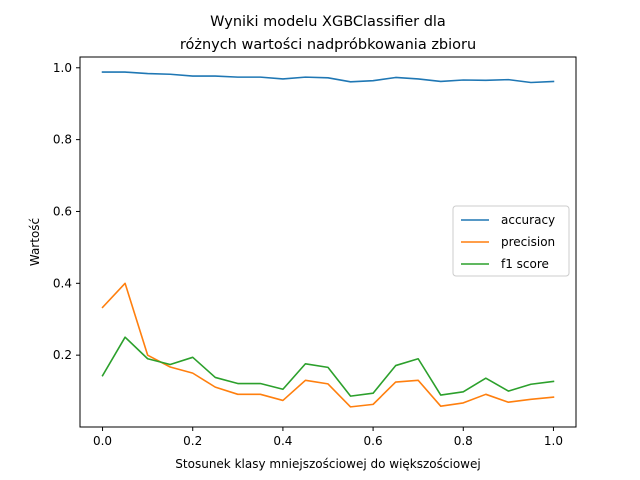  What do you see at coordinates (328, 77) in the screenshot?
I see `series-line-accuracy` at bounding box center [328, 77].